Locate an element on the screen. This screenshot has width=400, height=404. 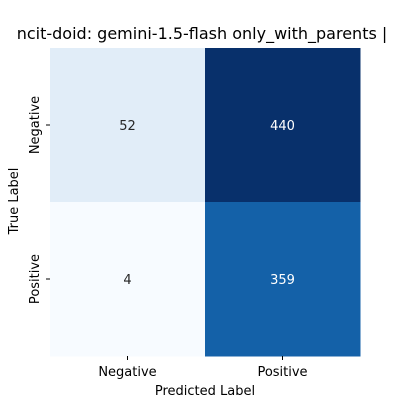
cell-value-label: 4 is located at coordinates (127, 280).